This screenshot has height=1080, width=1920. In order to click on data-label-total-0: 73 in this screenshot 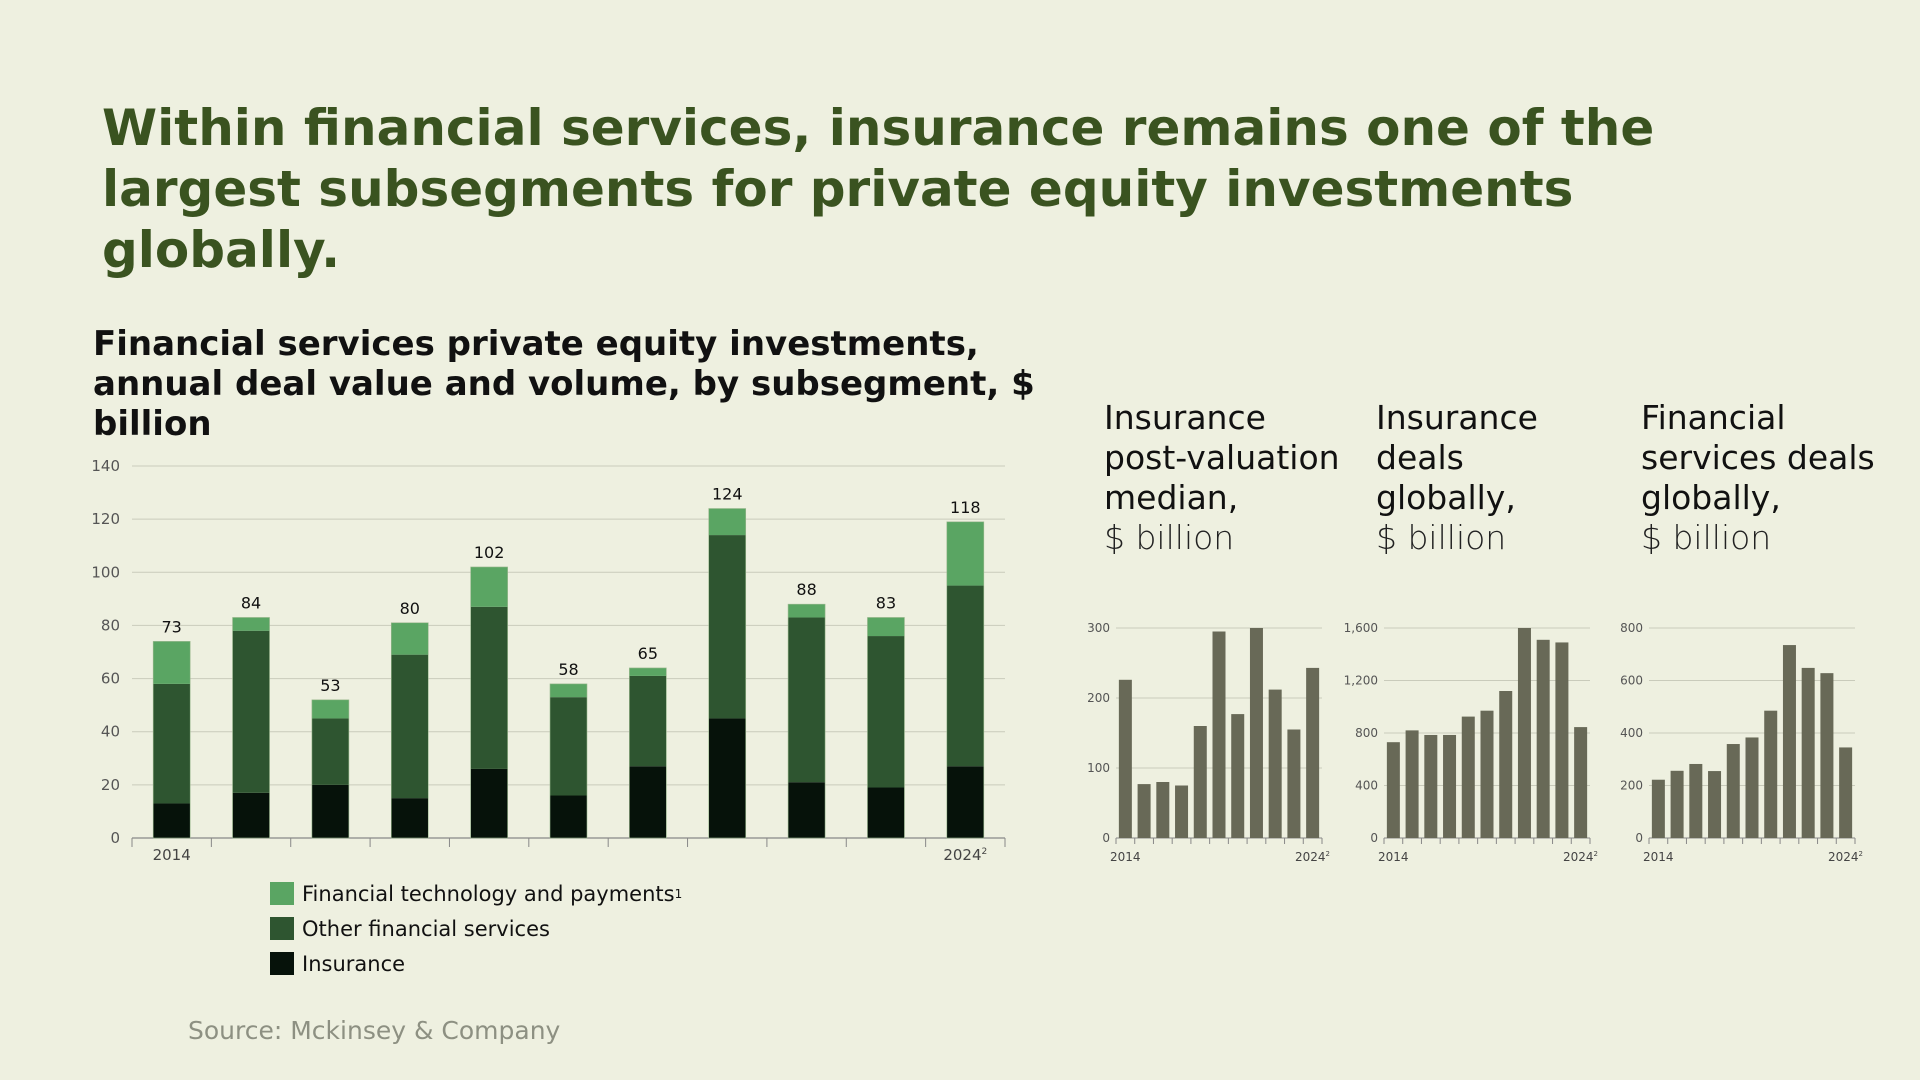, I will do `click(172, 626)`.